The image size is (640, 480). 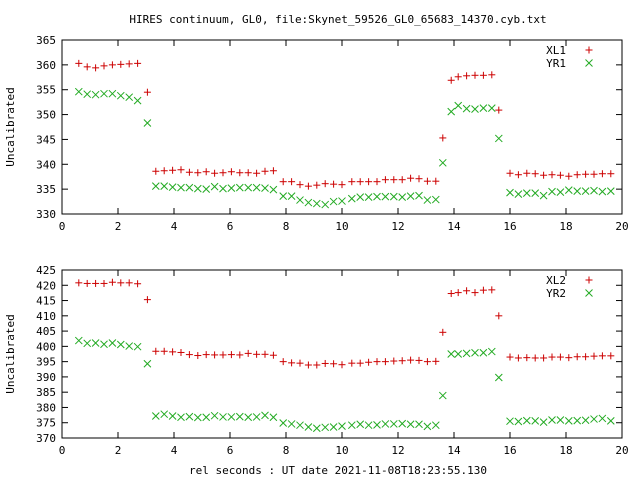 What do you see at coordinates (46, 316) in the screenshot?
I see `y-tick-label: 410` at bounding box center [46, 316].